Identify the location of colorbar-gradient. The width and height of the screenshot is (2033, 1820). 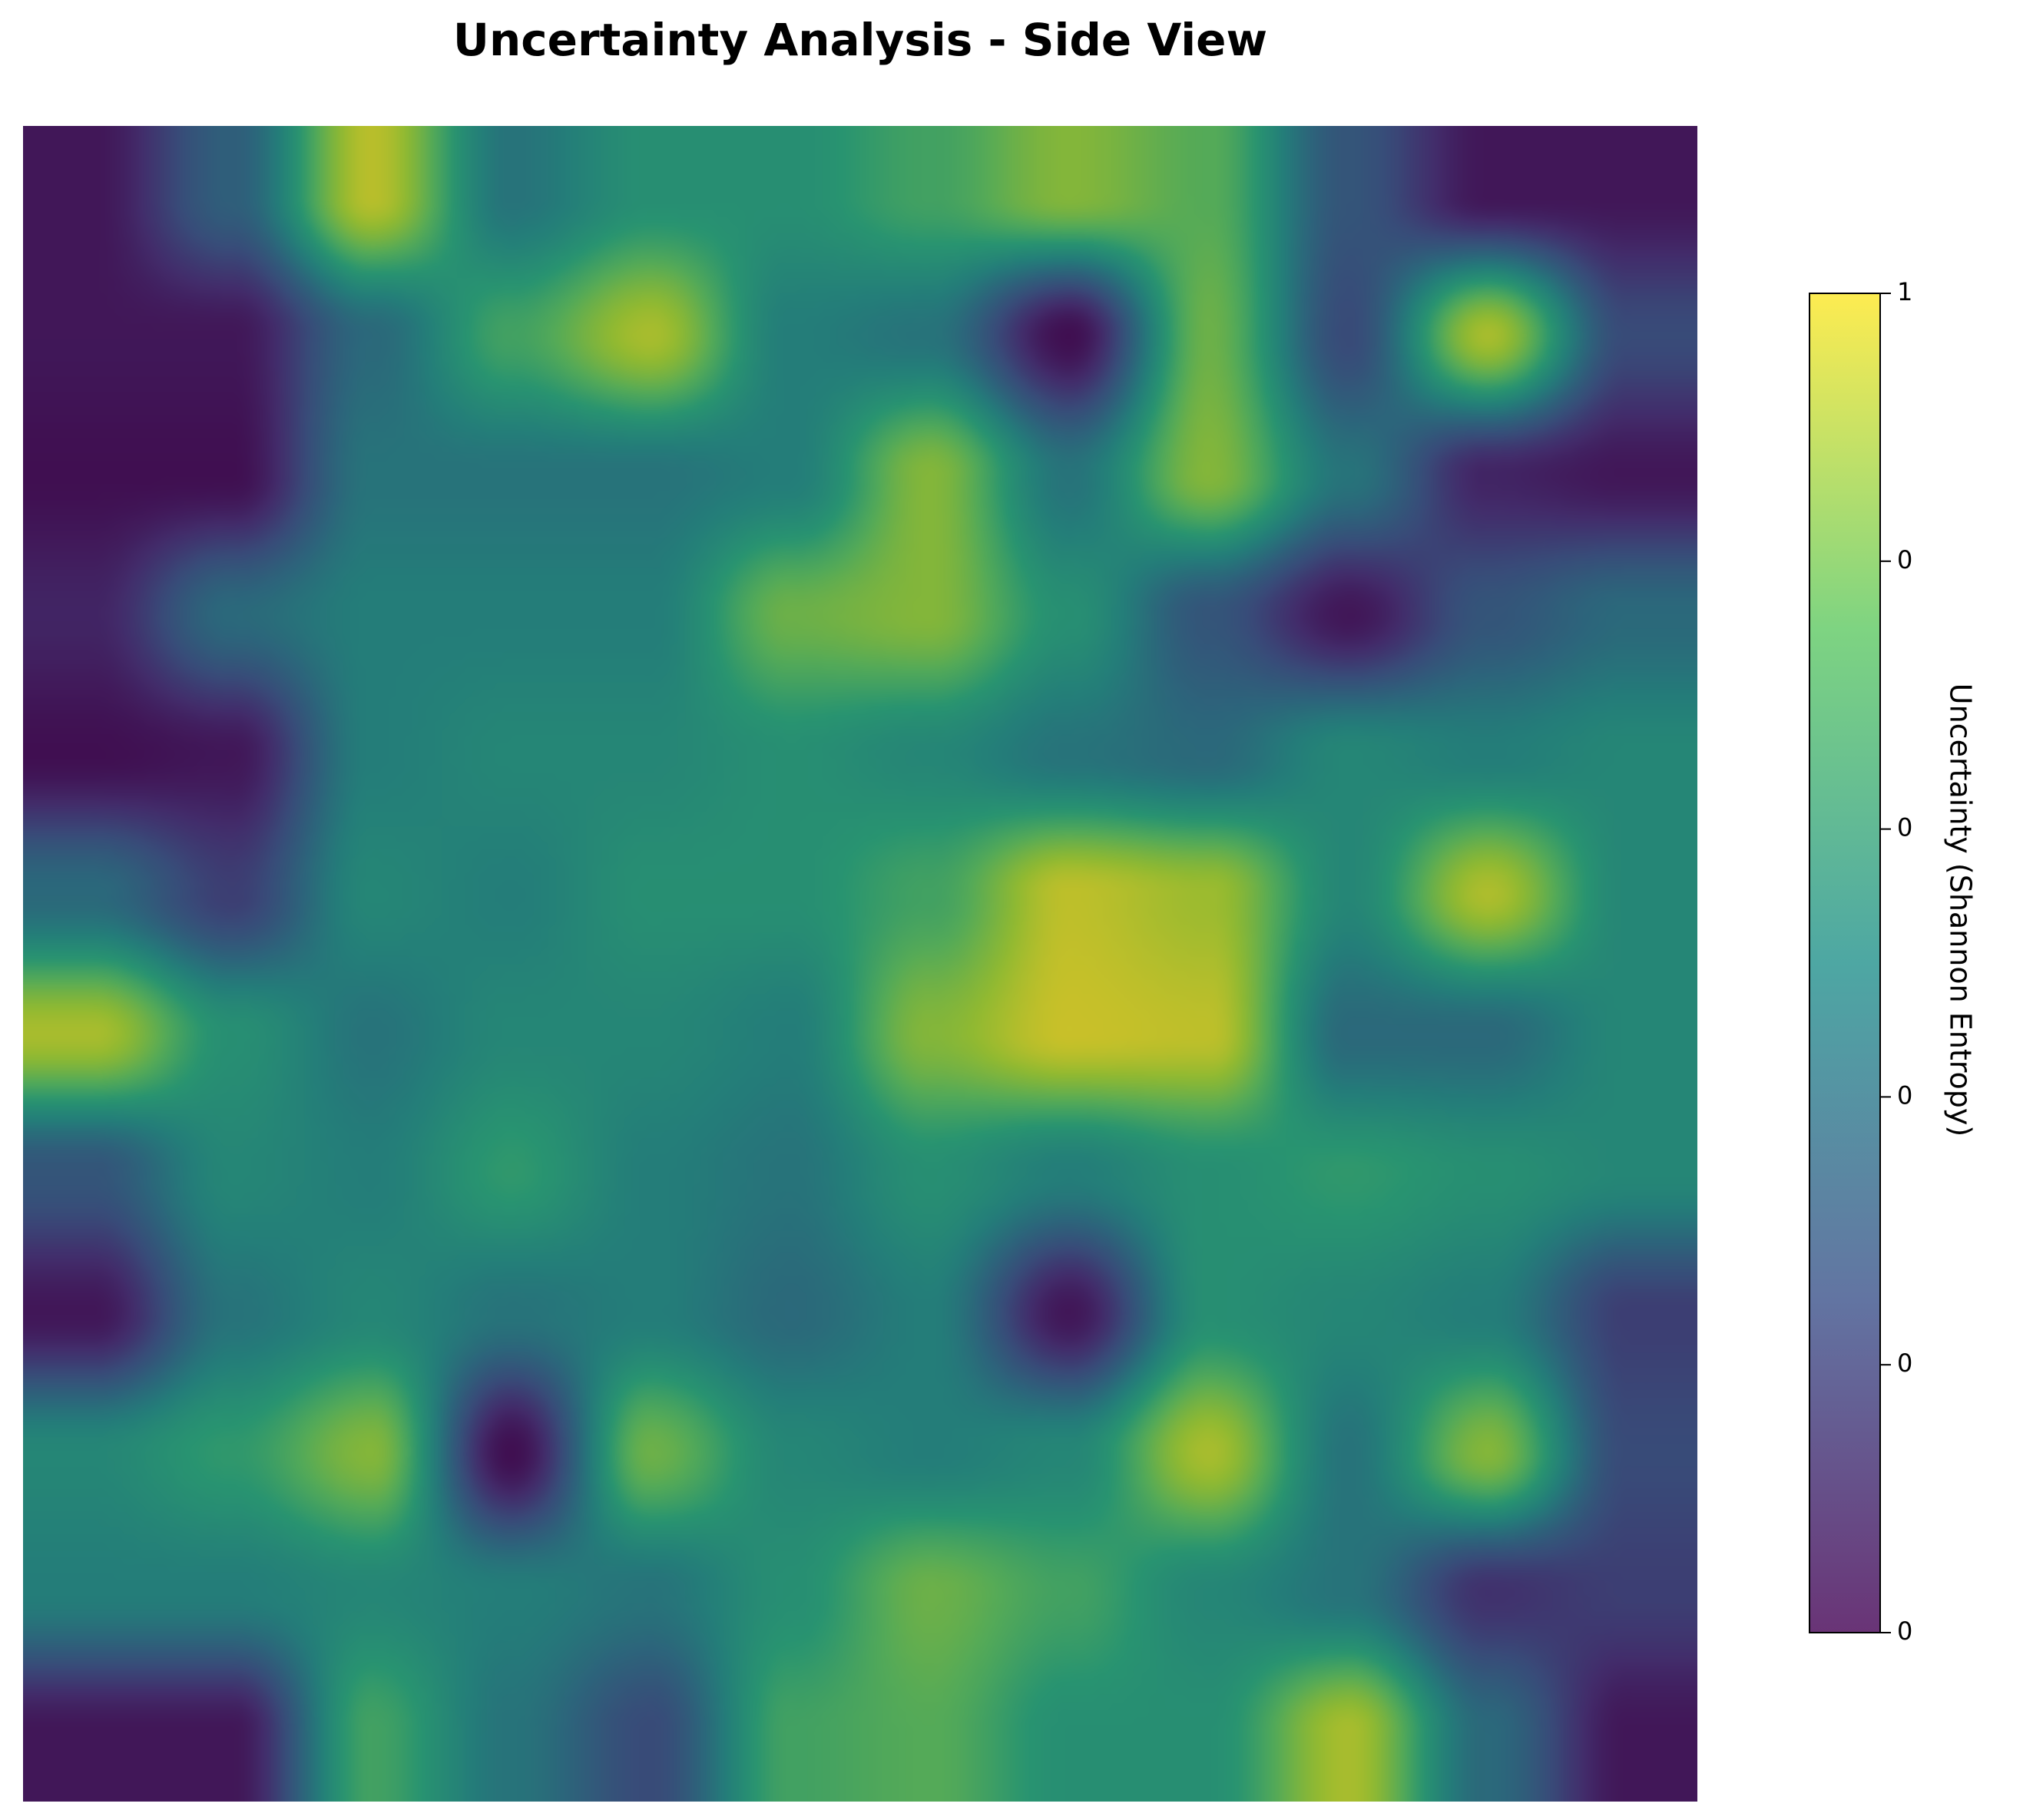
(1845, 963).